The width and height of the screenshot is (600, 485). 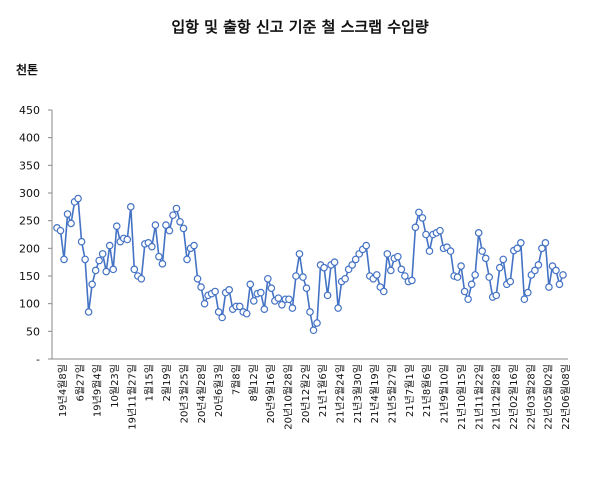 I want to click on x-tick-label: 22년03월28일, so click(x=531, y=397).